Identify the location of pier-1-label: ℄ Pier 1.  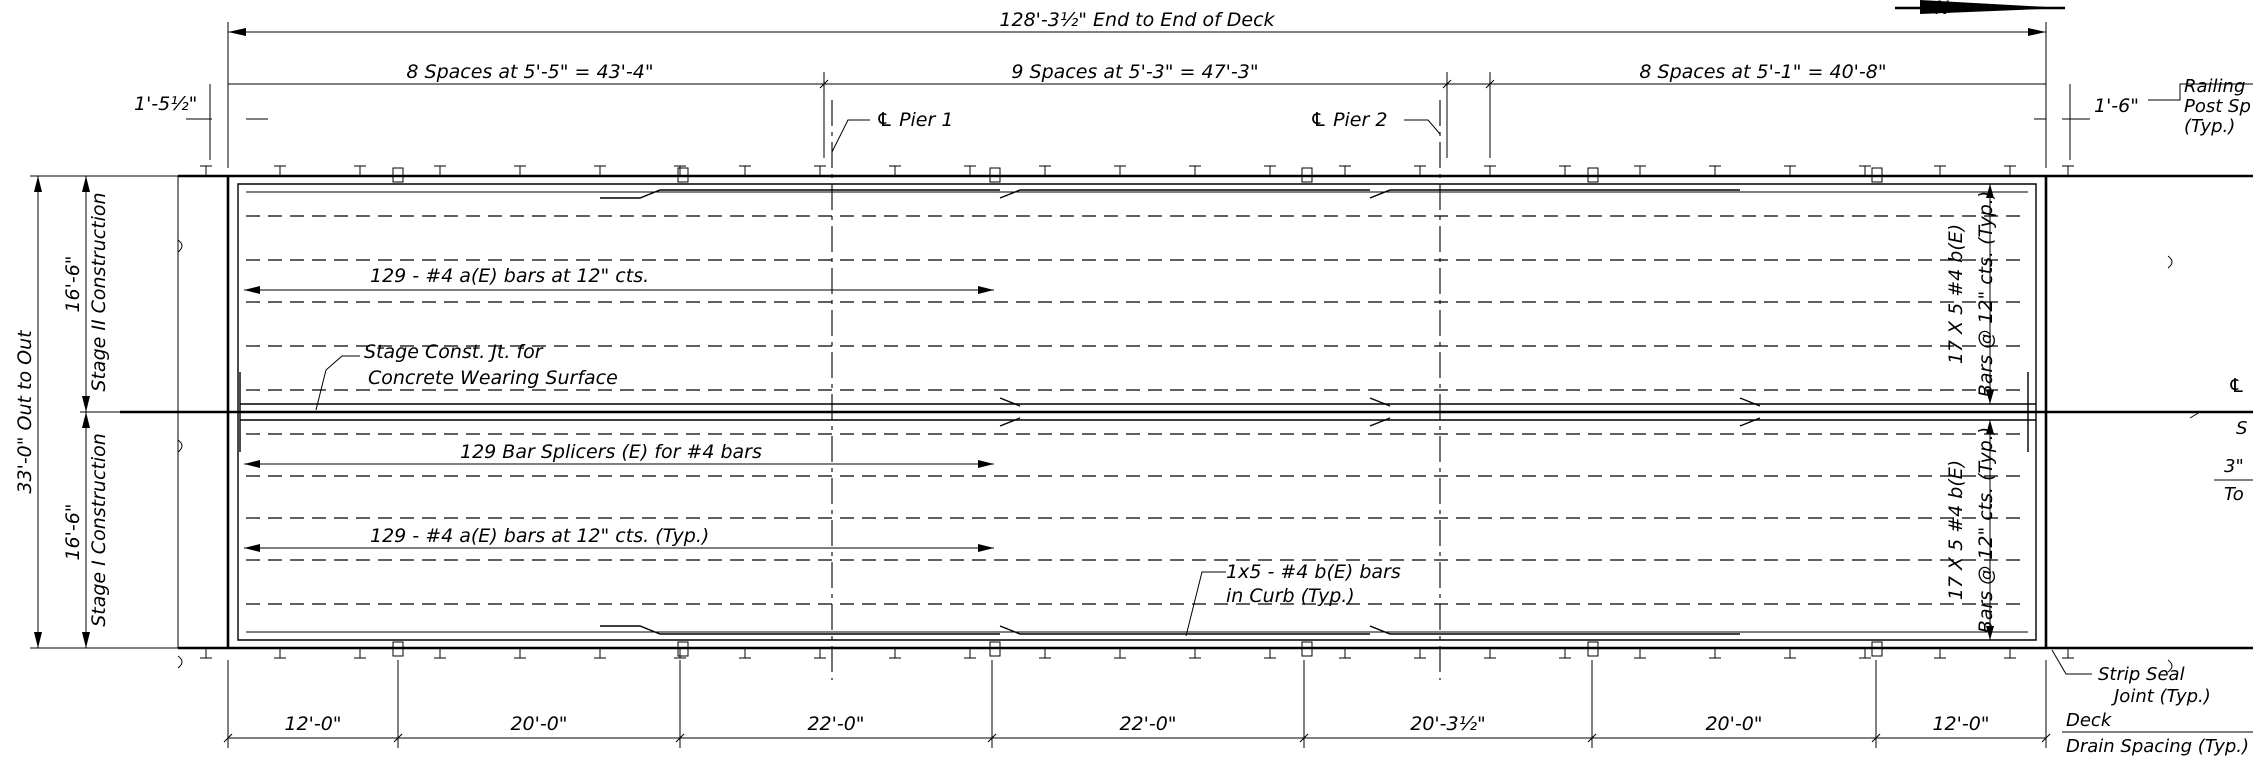
(914, 120).